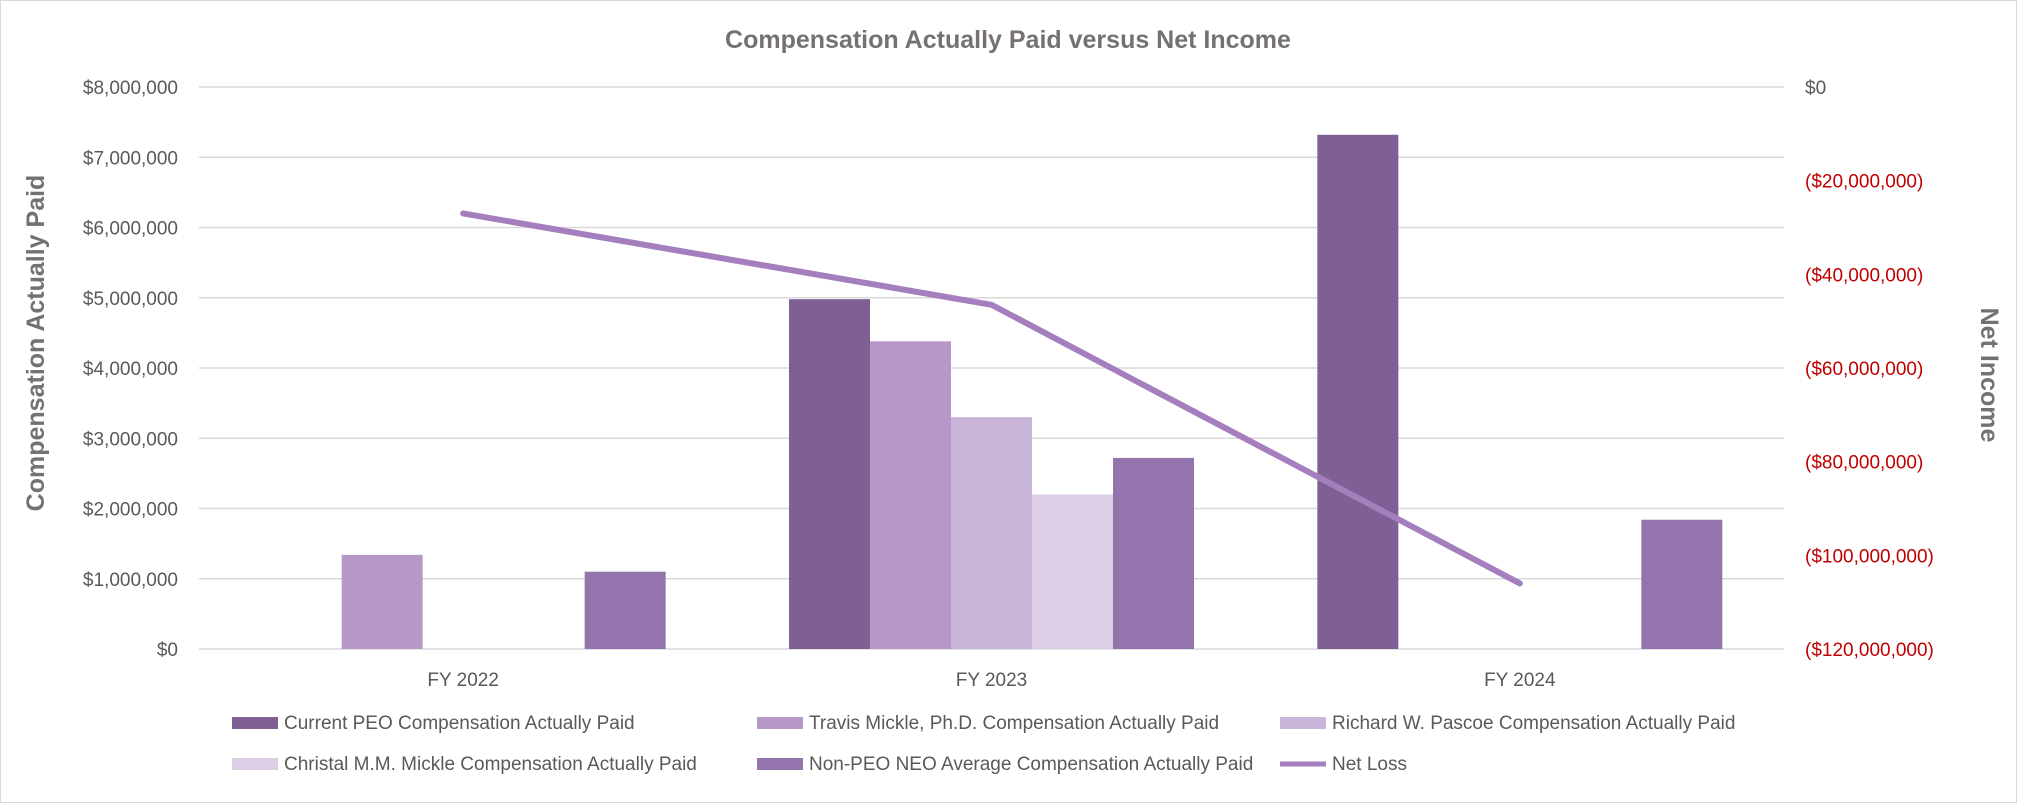 Image resolution: width=2017 pixels, height=803 pixels. Describe the element at coordinates (1369, 764) in the screenshot. I see `legend-label: Net Loss` at that location.